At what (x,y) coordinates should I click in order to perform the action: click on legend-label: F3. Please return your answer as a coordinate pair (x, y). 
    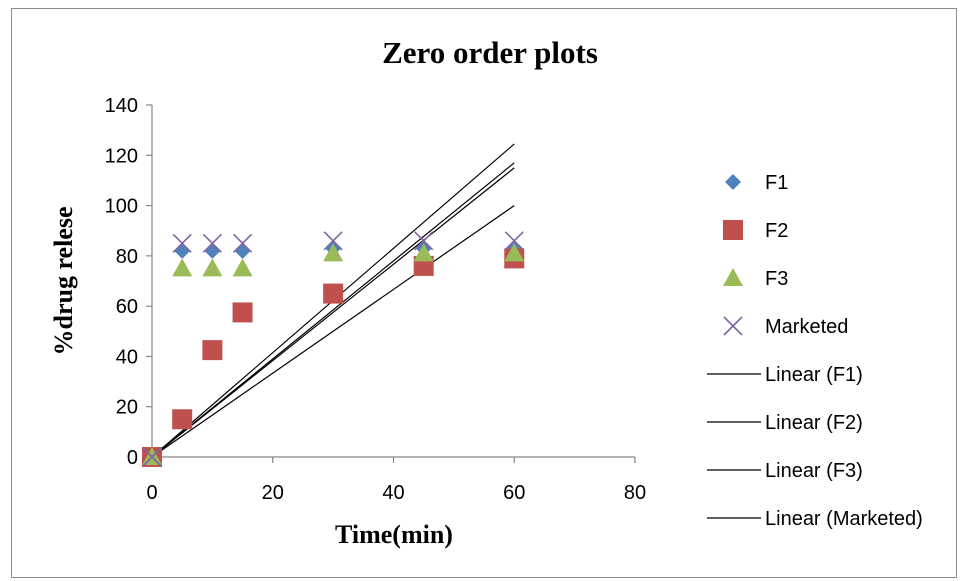
    Looking at the image, I should click on (776, 279).